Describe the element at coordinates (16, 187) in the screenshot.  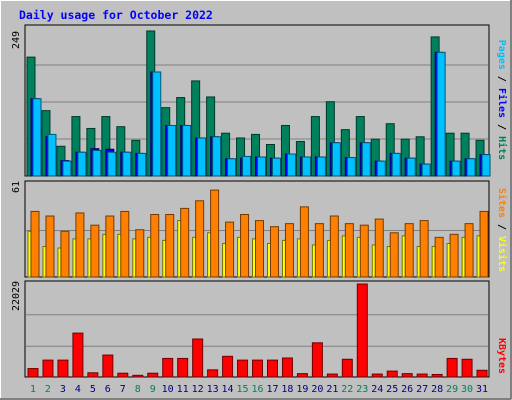
I see `visits-ymax-label: 61` at that location.